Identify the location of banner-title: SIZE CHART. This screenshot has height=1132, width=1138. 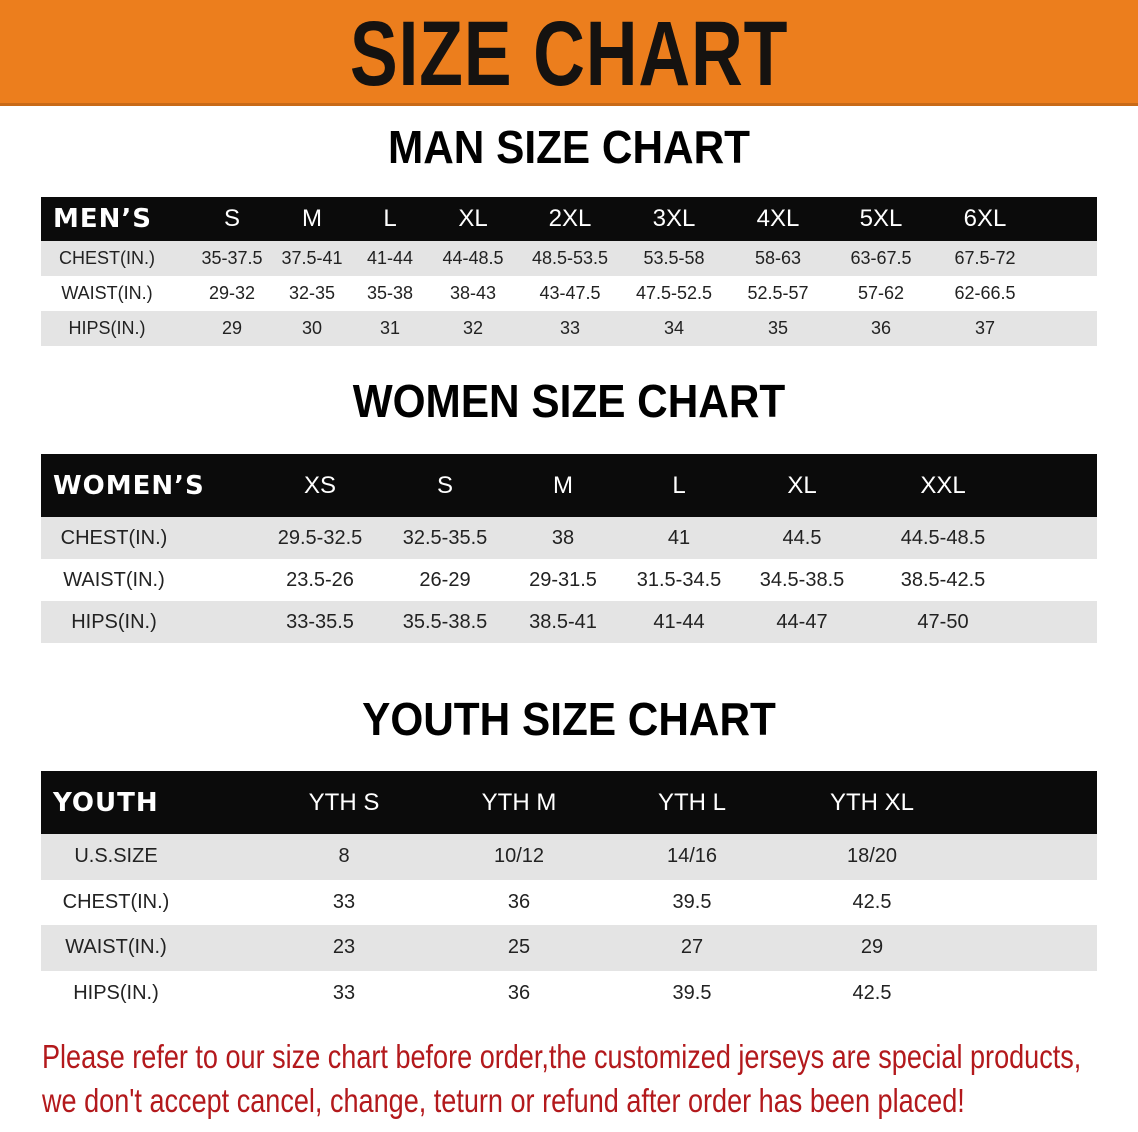
(569, 54).